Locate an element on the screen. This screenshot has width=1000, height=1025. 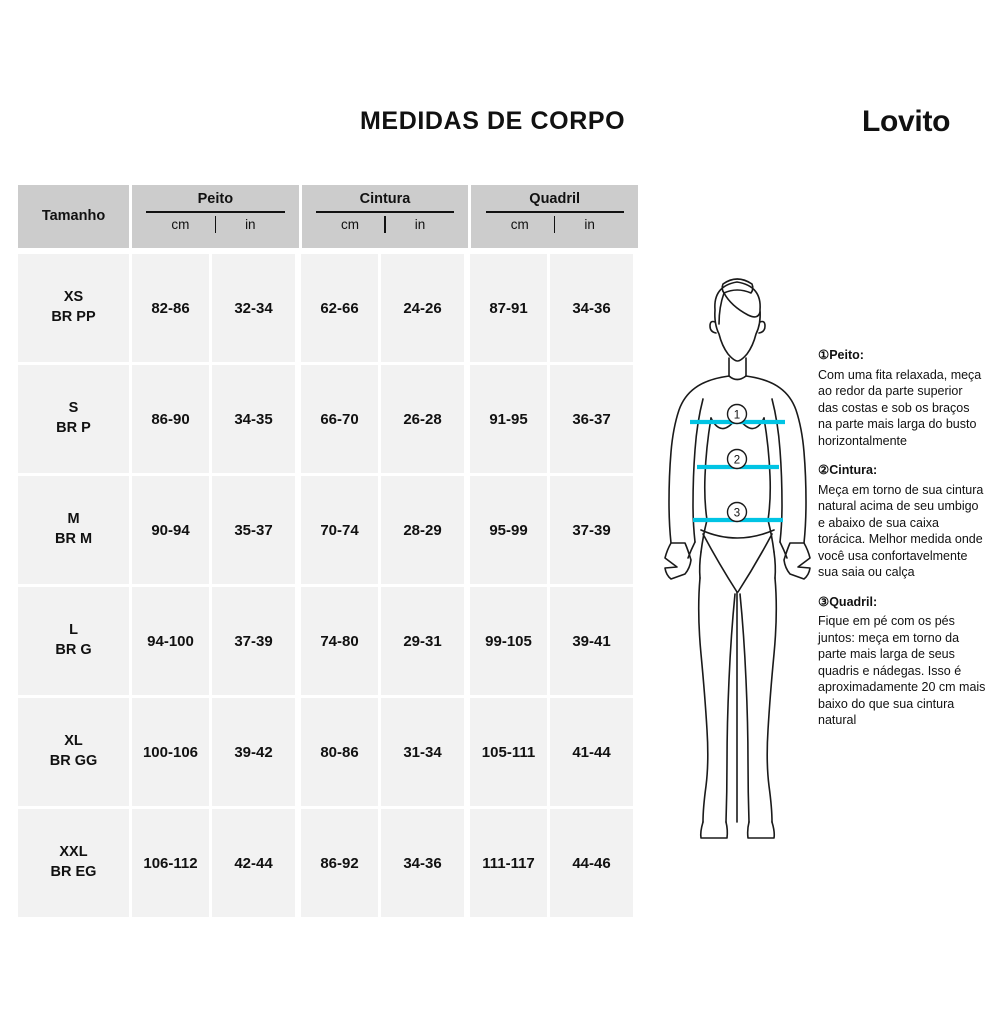
size-code: M is located at coordinates (73, 519).